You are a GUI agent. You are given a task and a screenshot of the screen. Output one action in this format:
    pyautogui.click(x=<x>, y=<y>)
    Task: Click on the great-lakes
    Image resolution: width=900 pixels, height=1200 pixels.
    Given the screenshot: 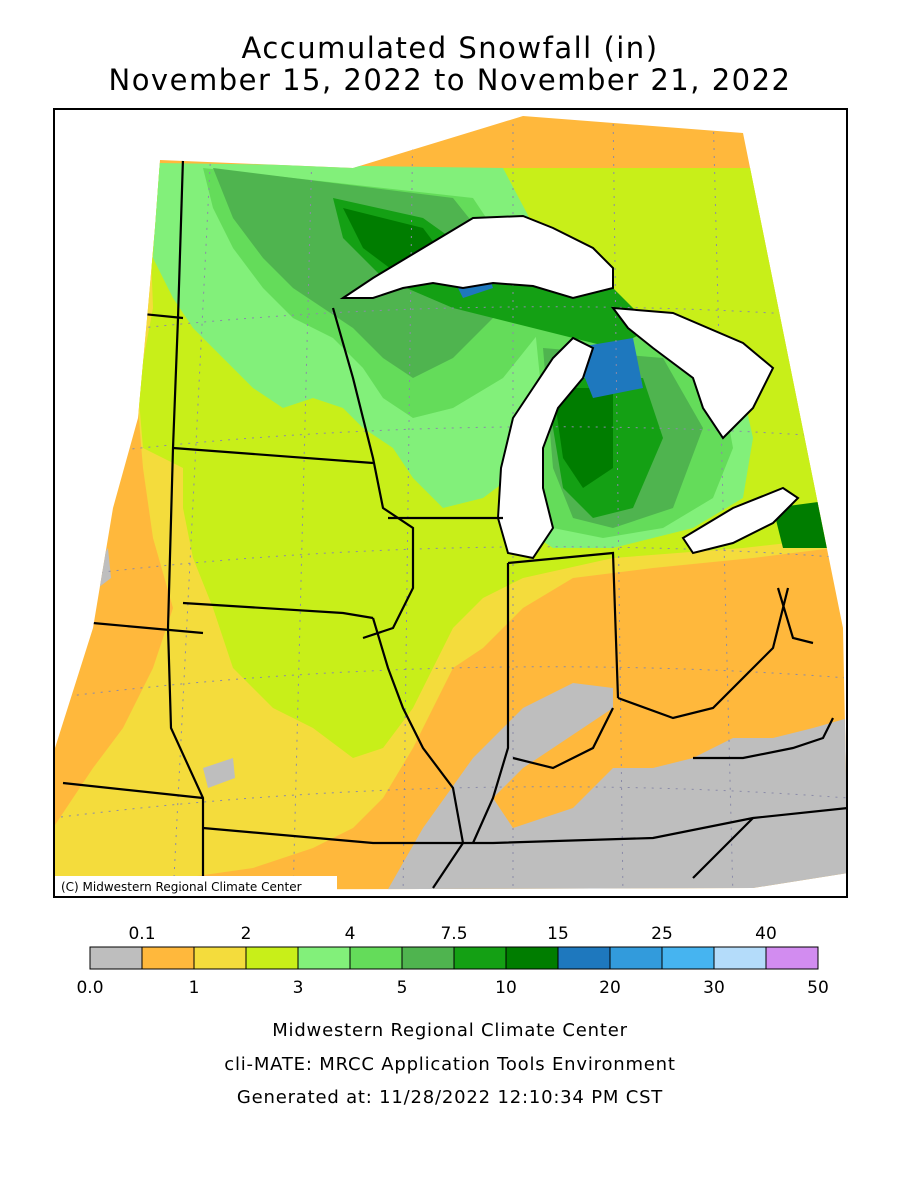 What is the action you would take?
    pyautogui.click(x=569, y=387)
    